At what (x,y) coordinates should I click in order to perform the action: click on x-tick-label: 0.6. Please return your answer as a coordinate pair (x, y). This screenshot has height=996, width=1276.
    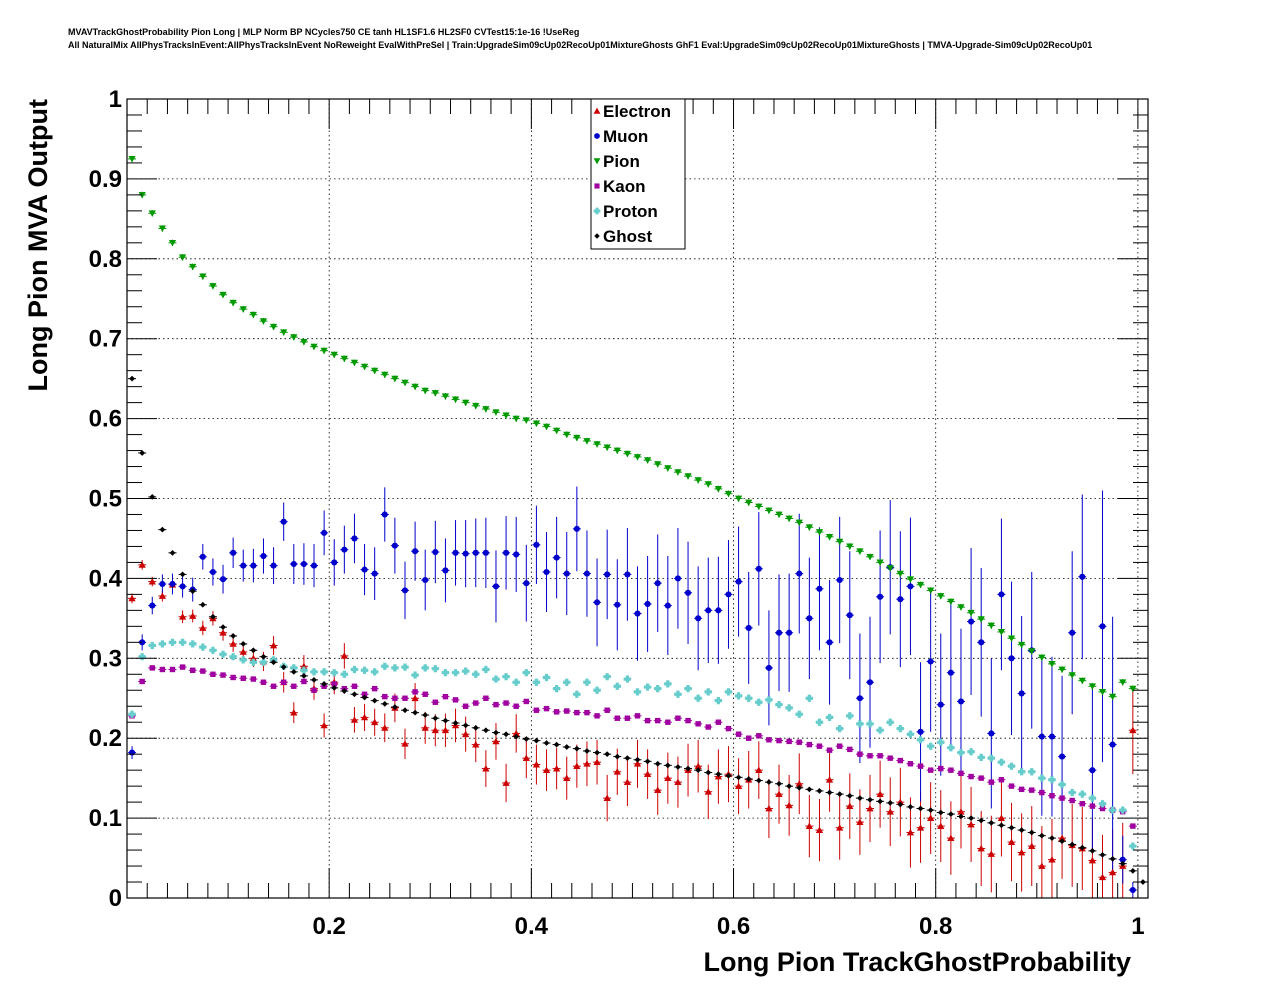
    Looking at the image, I should click on (733, 926).